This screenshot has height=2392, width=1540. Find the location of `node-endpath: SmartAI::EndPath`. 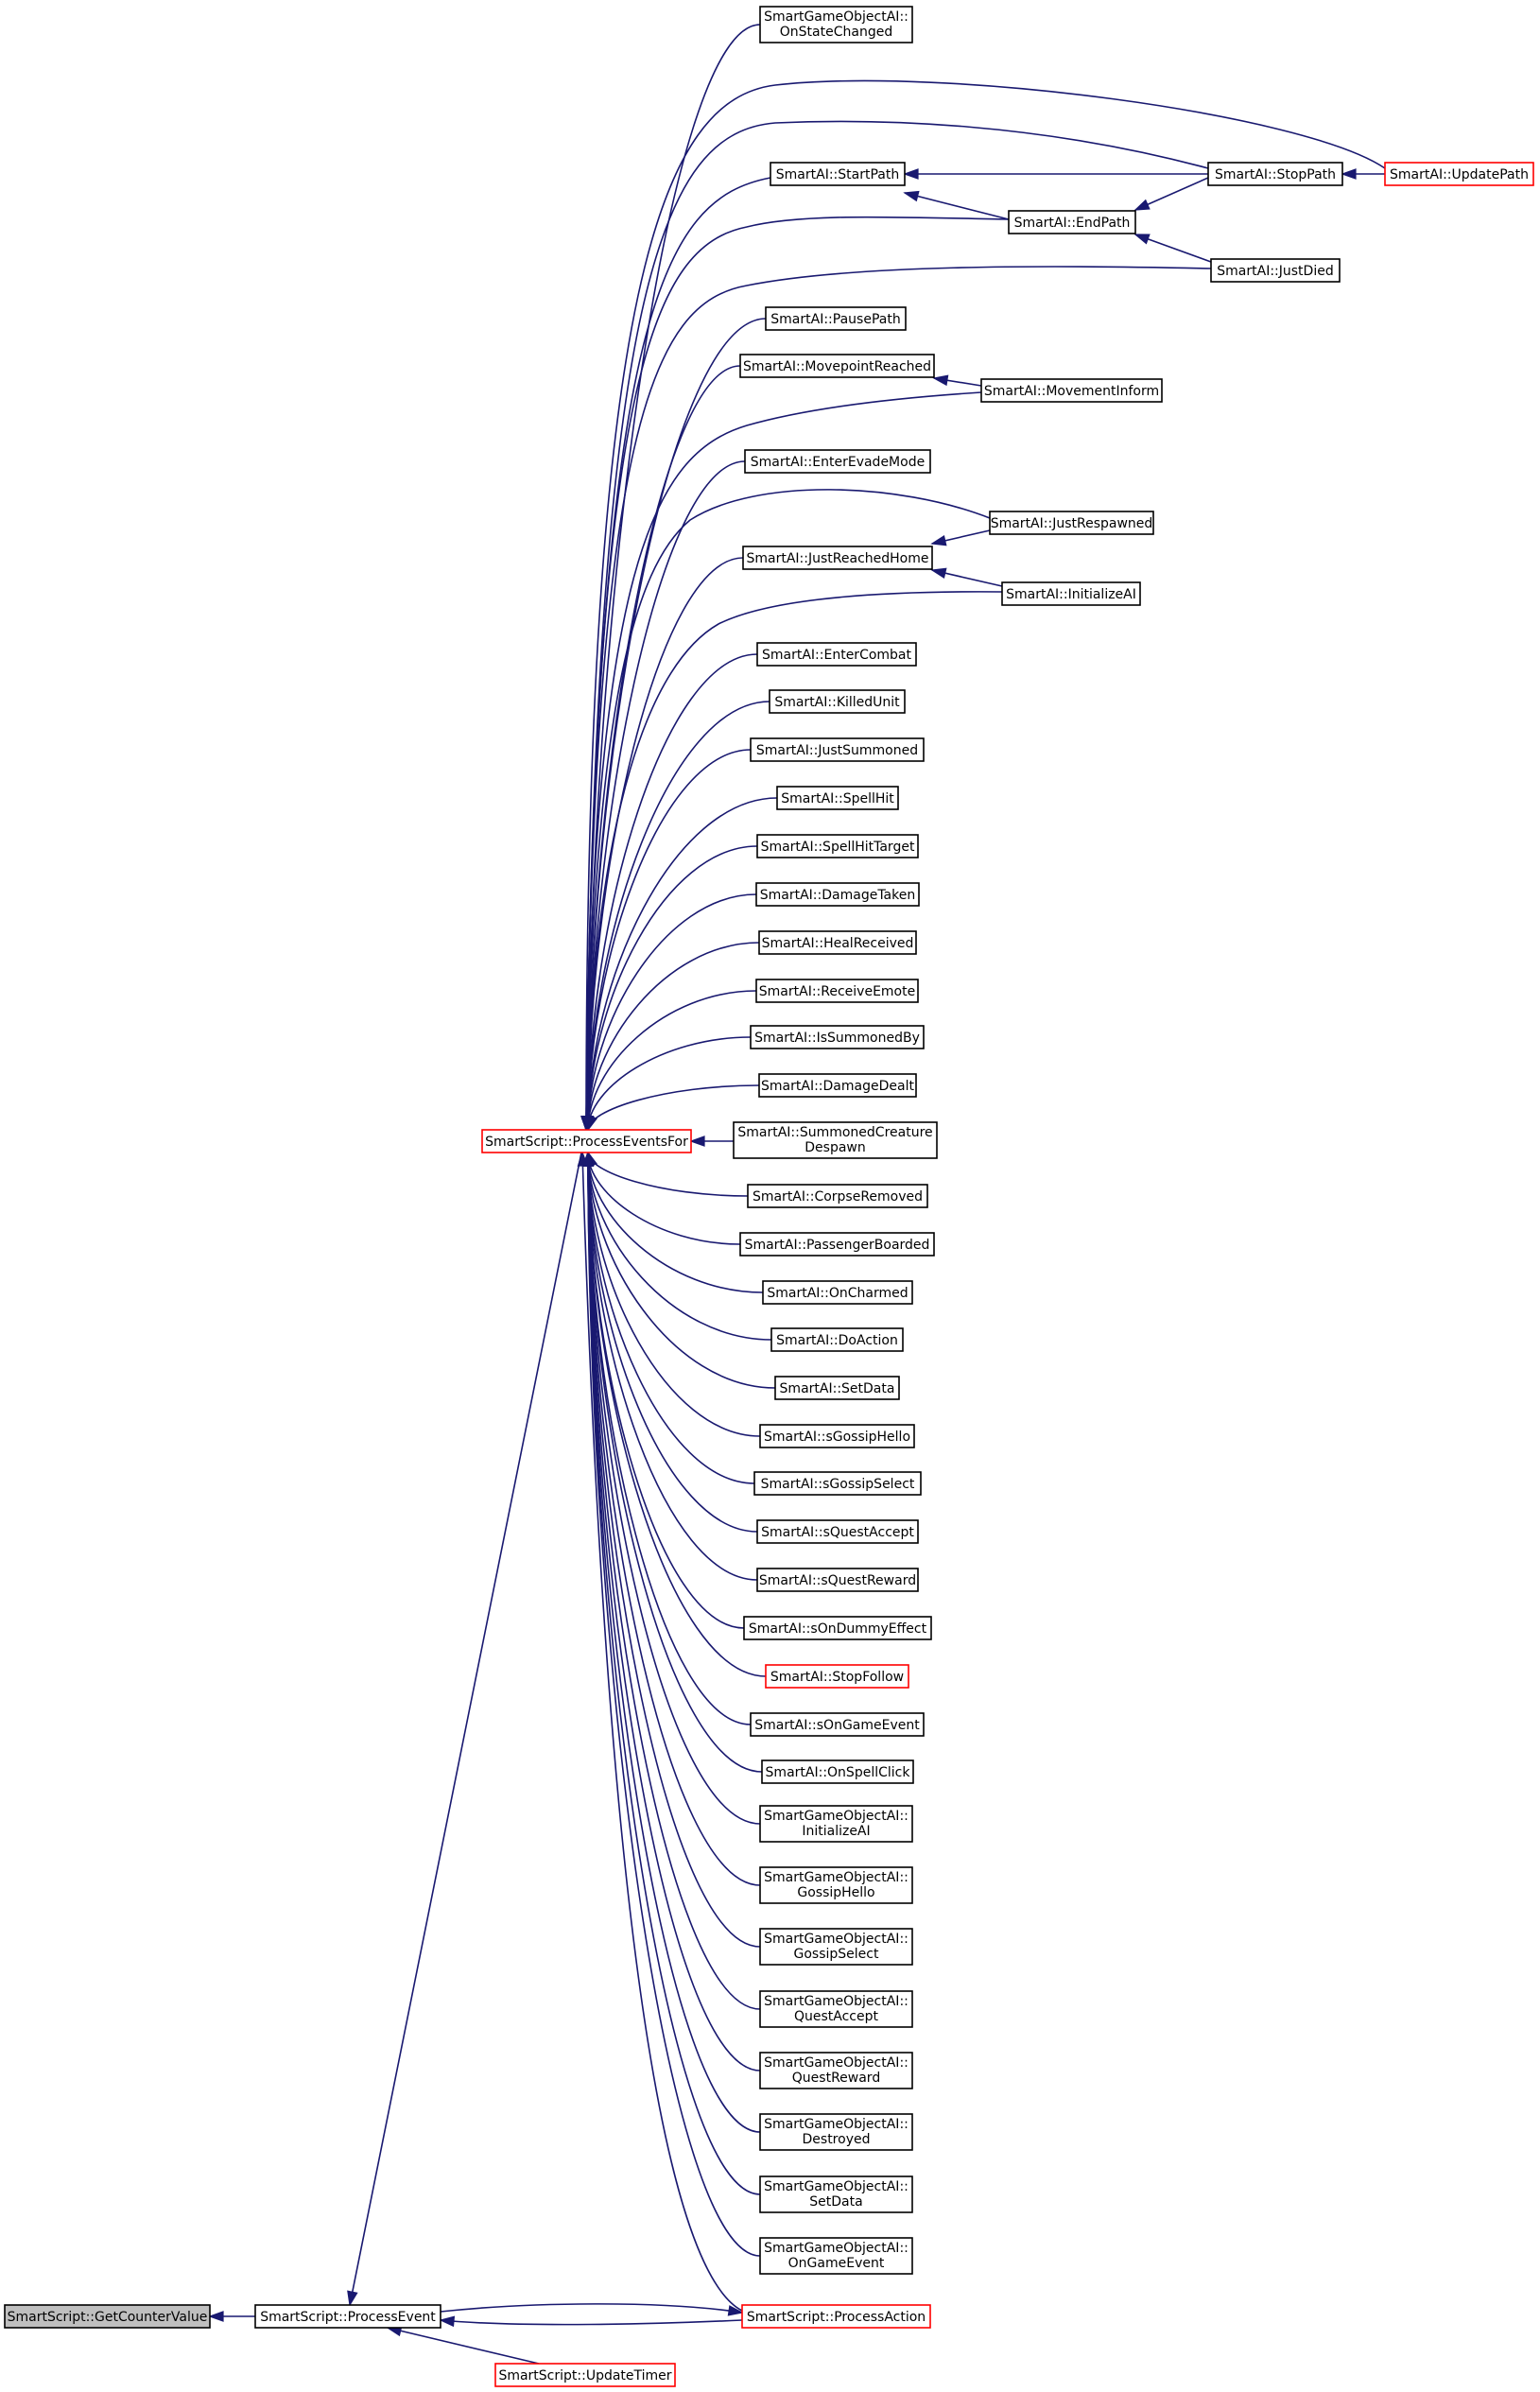

node-endpath: SmartAI::EndPath is located at coordinates (1072, 222).